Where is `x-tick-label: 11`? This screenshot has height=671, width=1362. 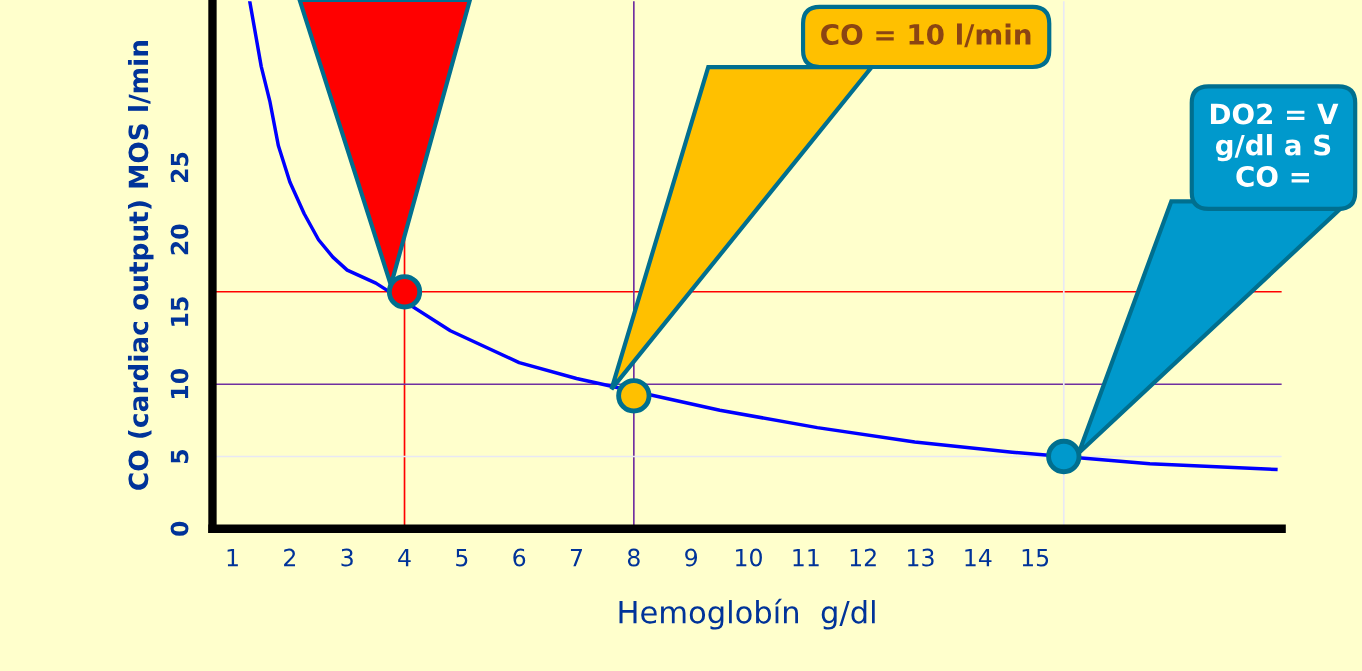 x-tick-label: 11 is located at coordinates (806, 557).